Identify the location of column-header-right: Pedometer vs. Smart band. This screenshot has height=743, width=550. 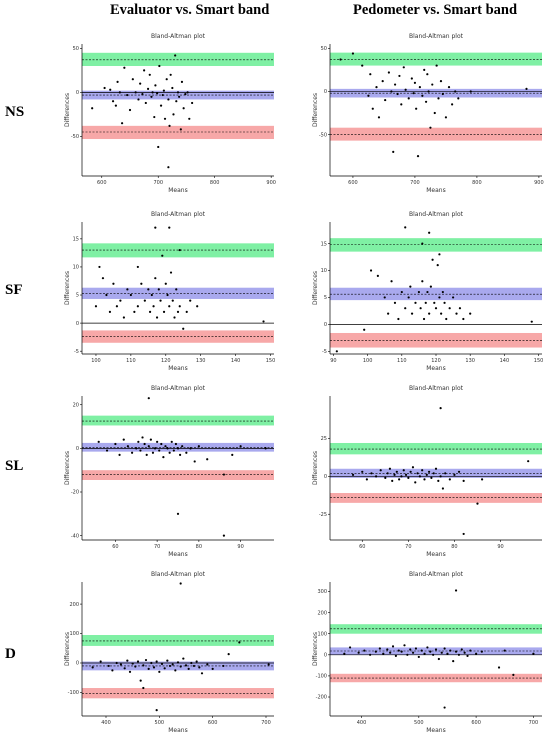
(435, 10).